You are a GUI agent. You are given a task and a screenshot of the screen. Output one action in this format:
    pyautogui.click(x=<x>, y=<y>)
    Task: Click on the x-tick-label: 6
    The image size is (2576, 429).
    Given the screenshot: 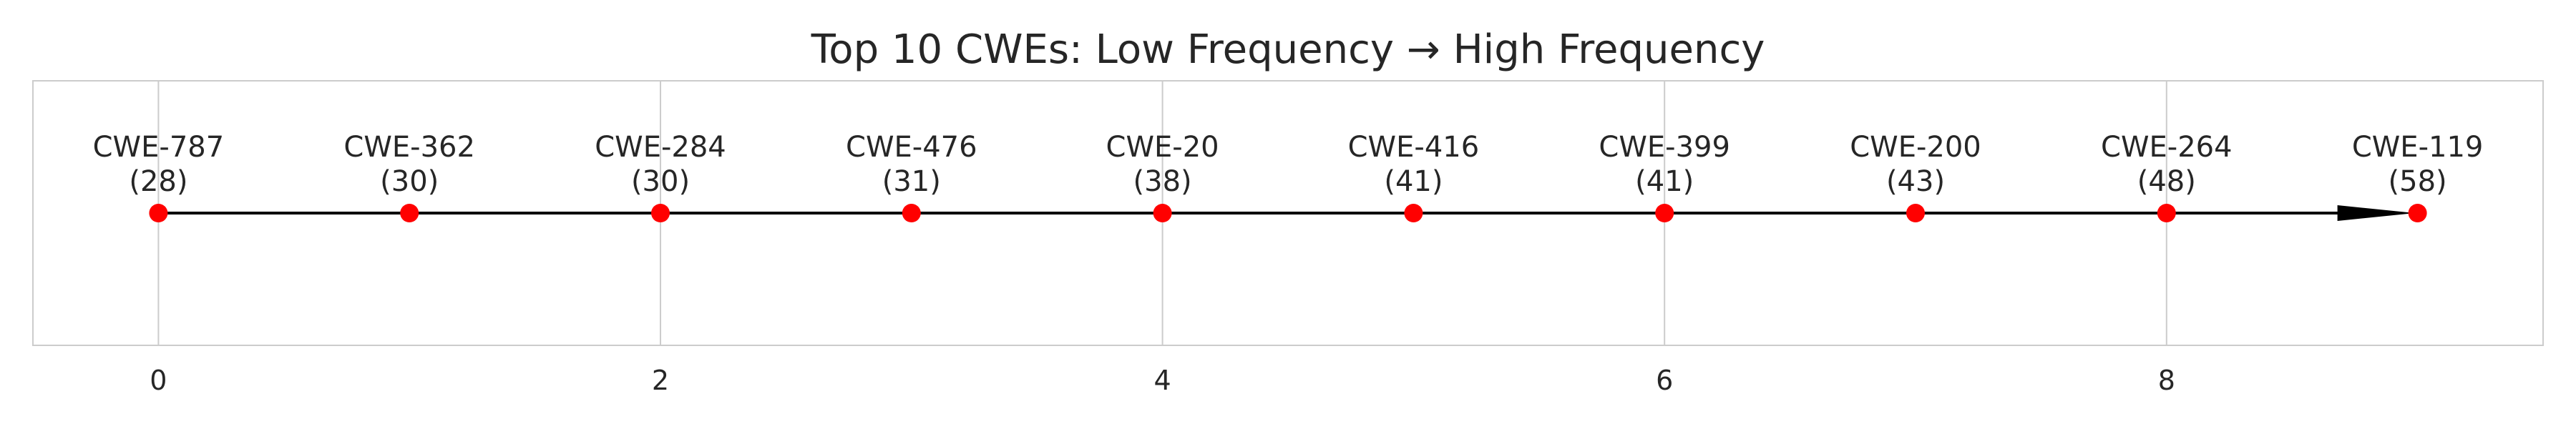 What is the action you would take?
    pyautogui.click(x=1664, y=380)
    